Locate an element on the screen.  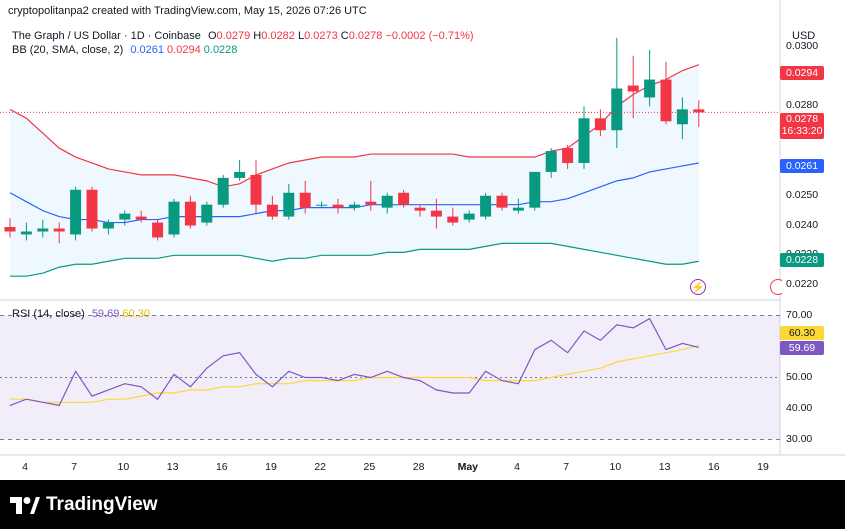
event-flag-icon is located at coordinates (776, 287).